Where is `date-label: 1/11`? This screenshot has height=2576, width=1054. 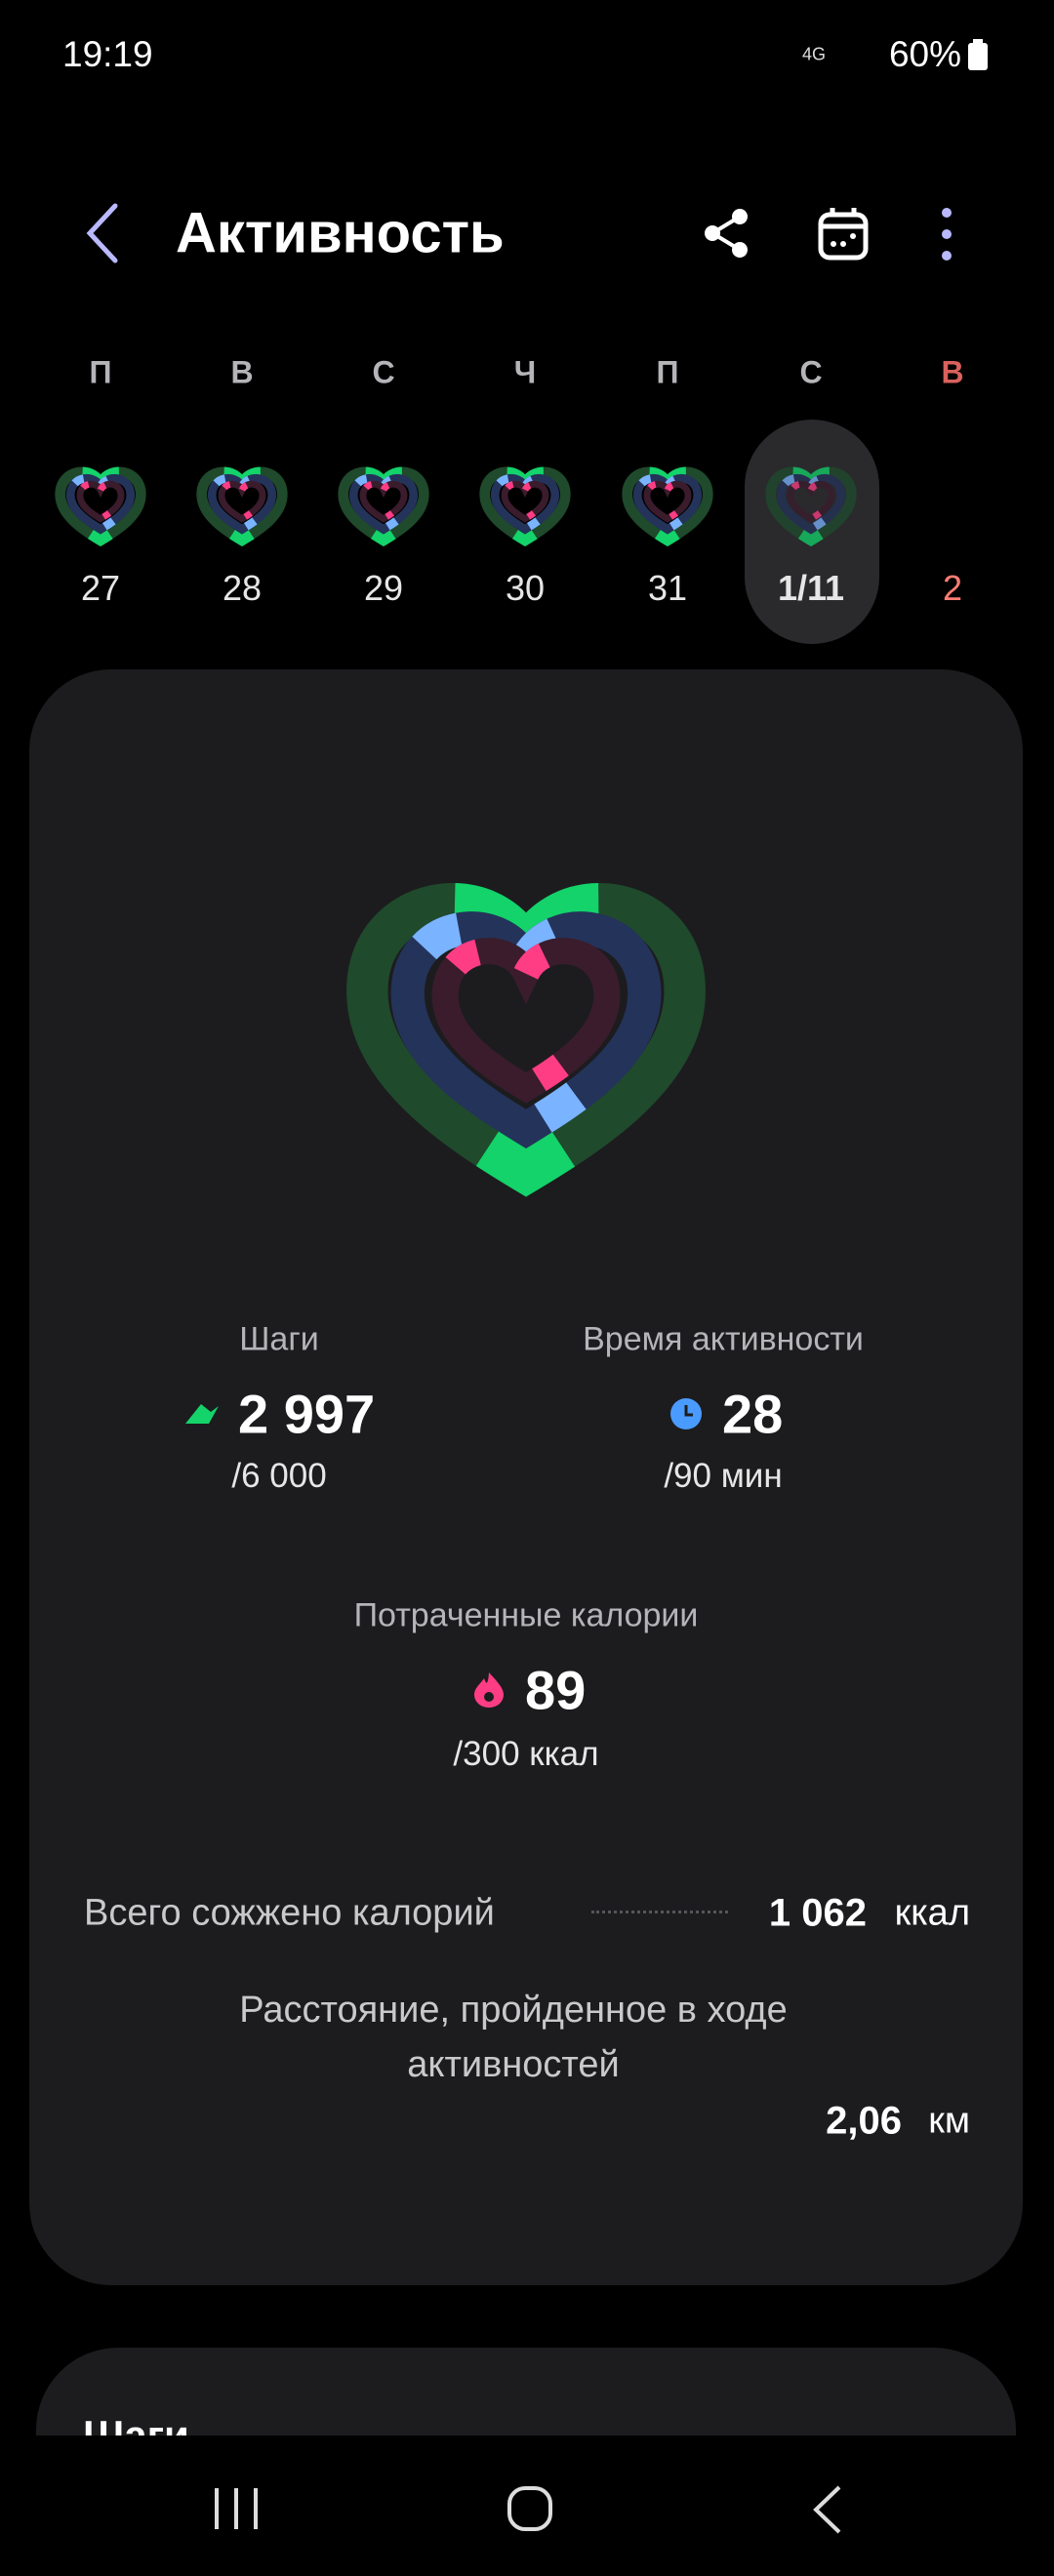 date-label: 1/11 is located at coordinates (811, 588).